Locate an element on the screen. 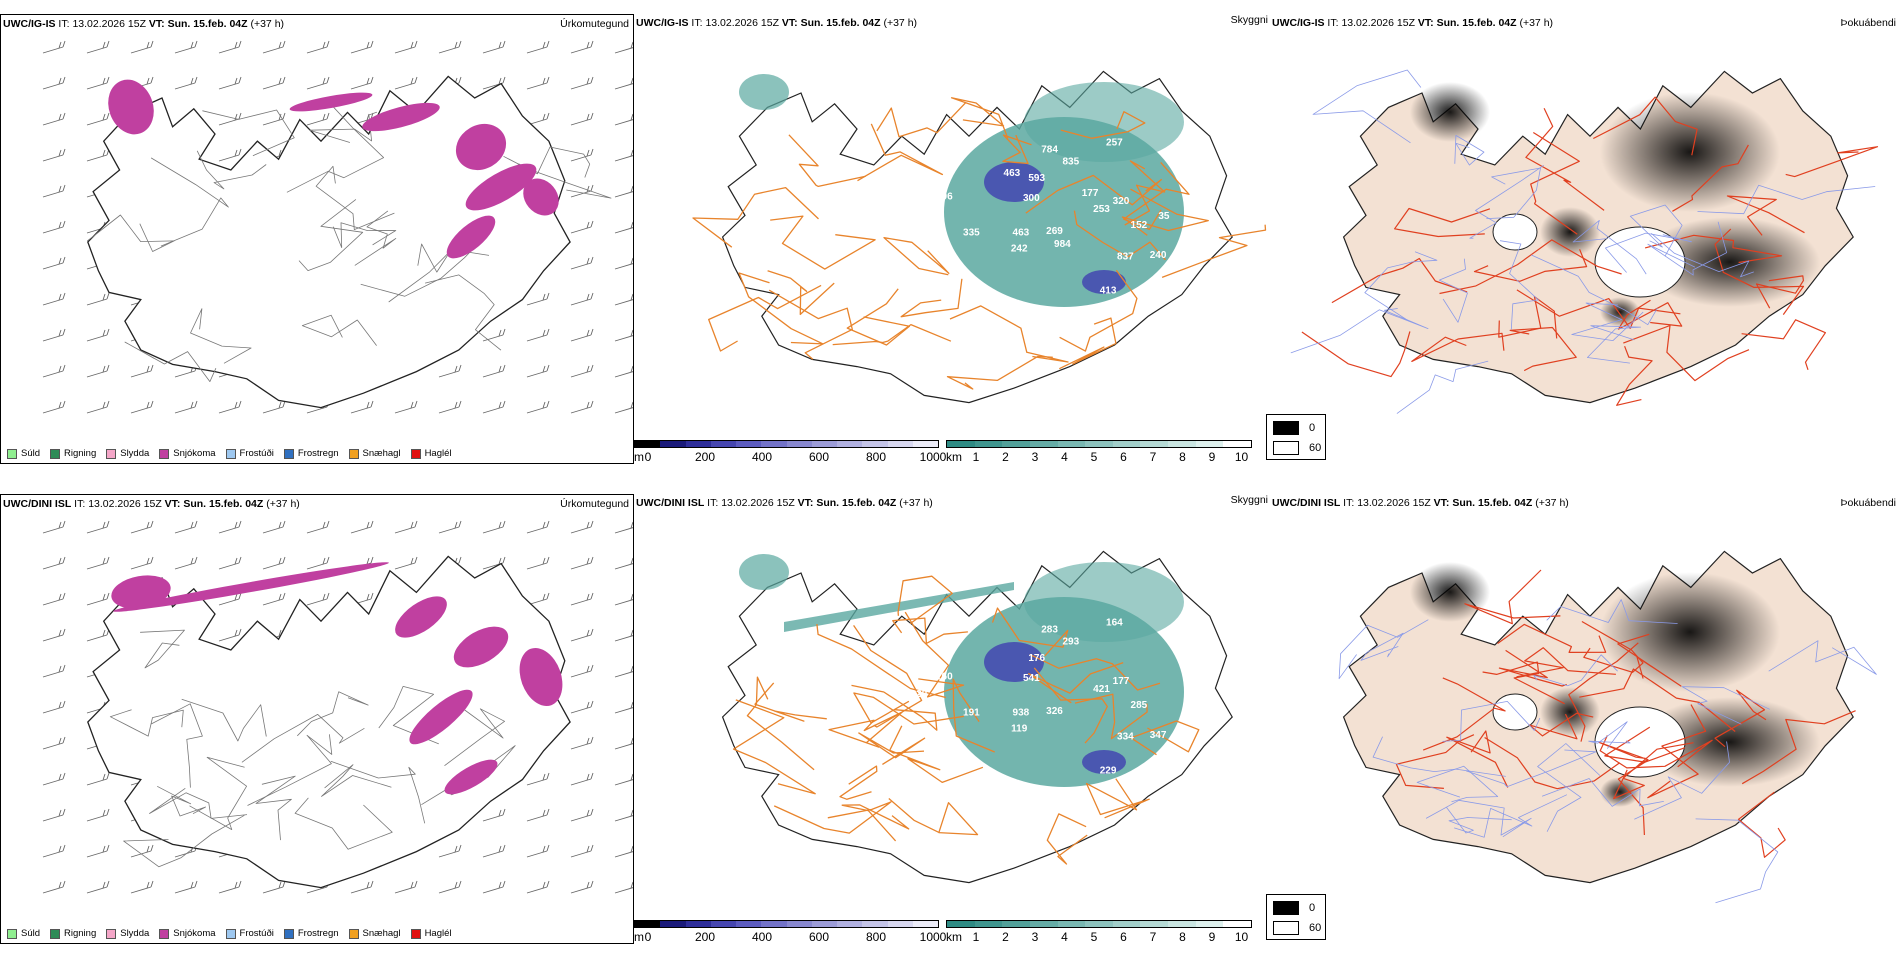  cloud-base-height-label: 300 is located at coordinates (1031, 198).